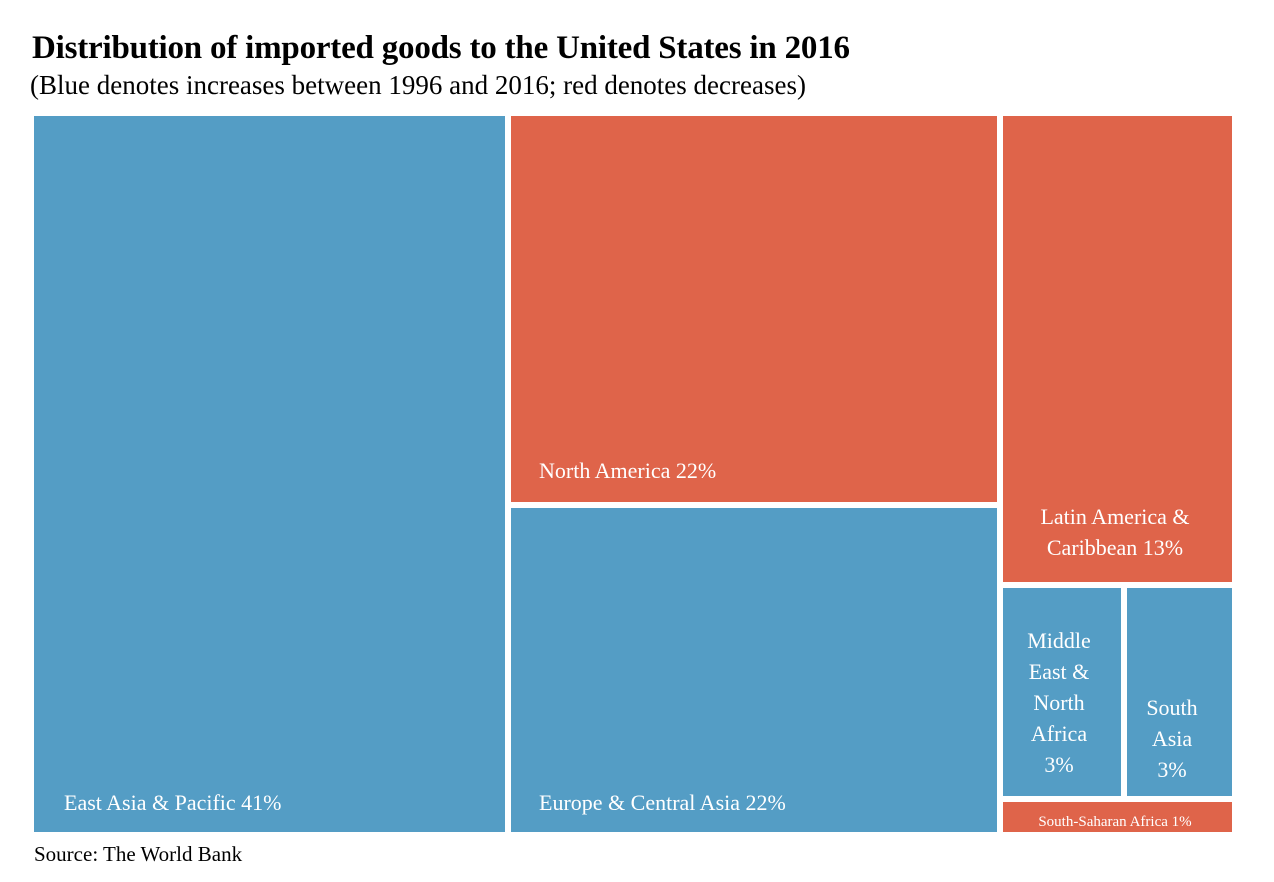 Image resolution: width=1274 pixels, height=882 pixels. I want to click on tile-label-line: East &, so click(1059, 671).